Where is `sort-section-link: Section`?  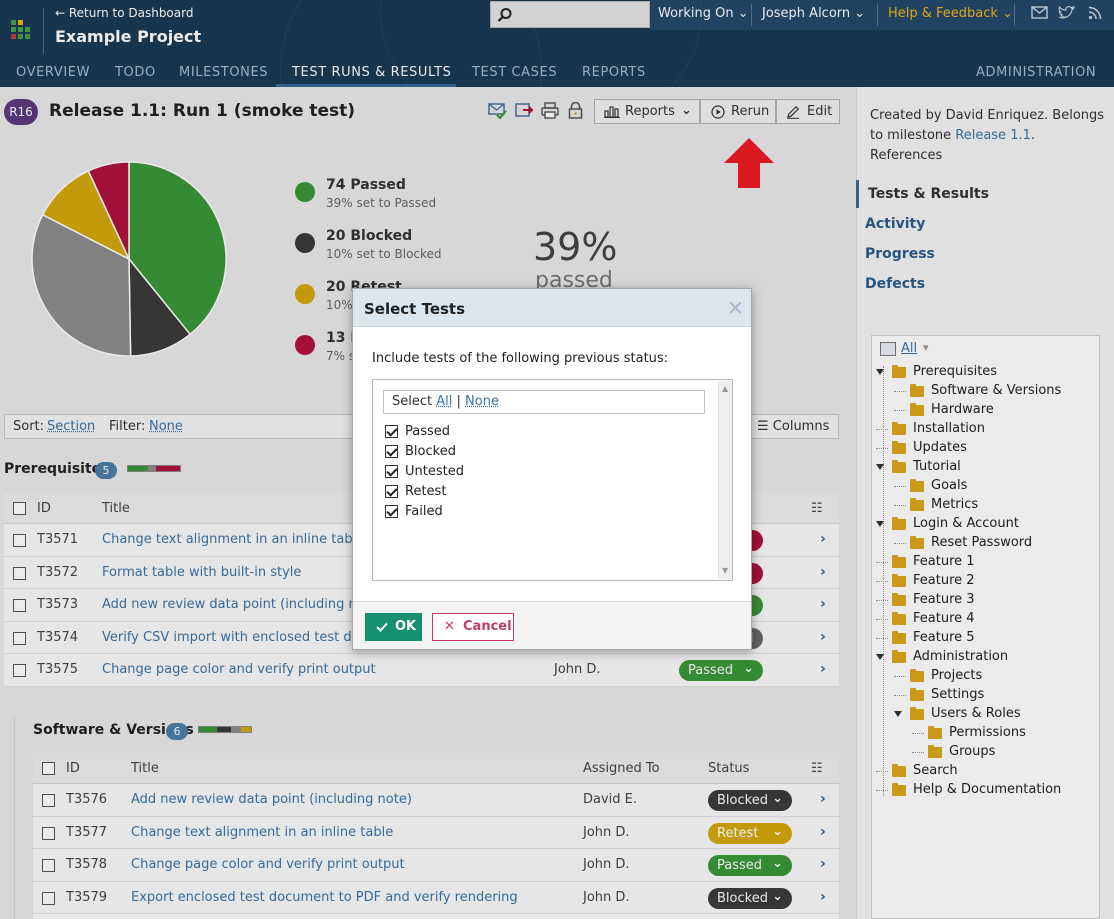
sort-section-link: Section is located at coordinates (71, 426).